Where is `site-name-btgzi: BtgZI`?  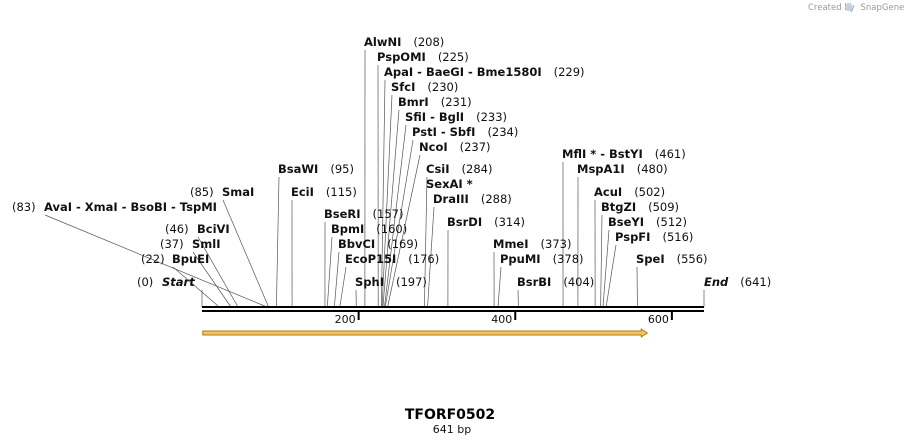
site-name-btgzi: BtgZI is located at coordinates (618, 207).